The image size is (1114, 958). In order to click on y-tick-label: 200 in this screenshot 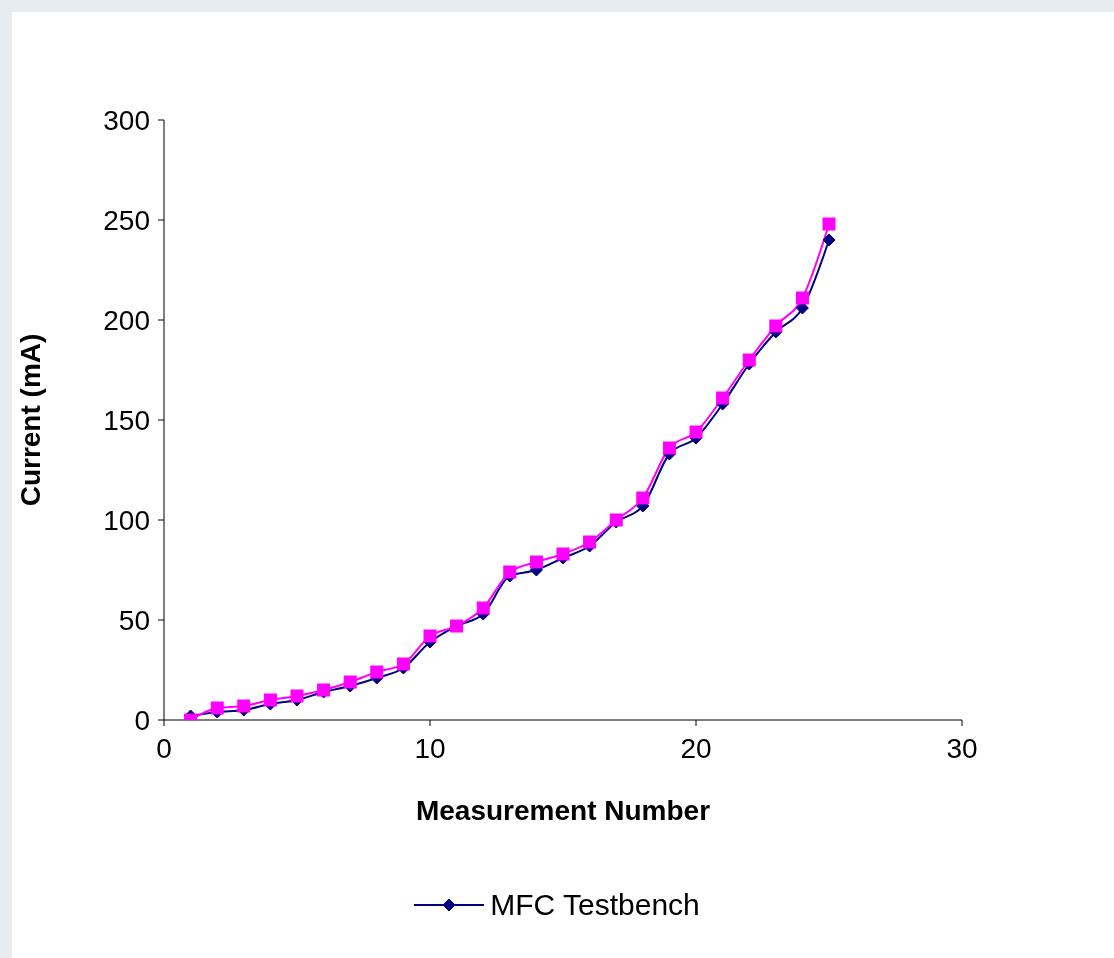, I will do `click(126, 320)`.